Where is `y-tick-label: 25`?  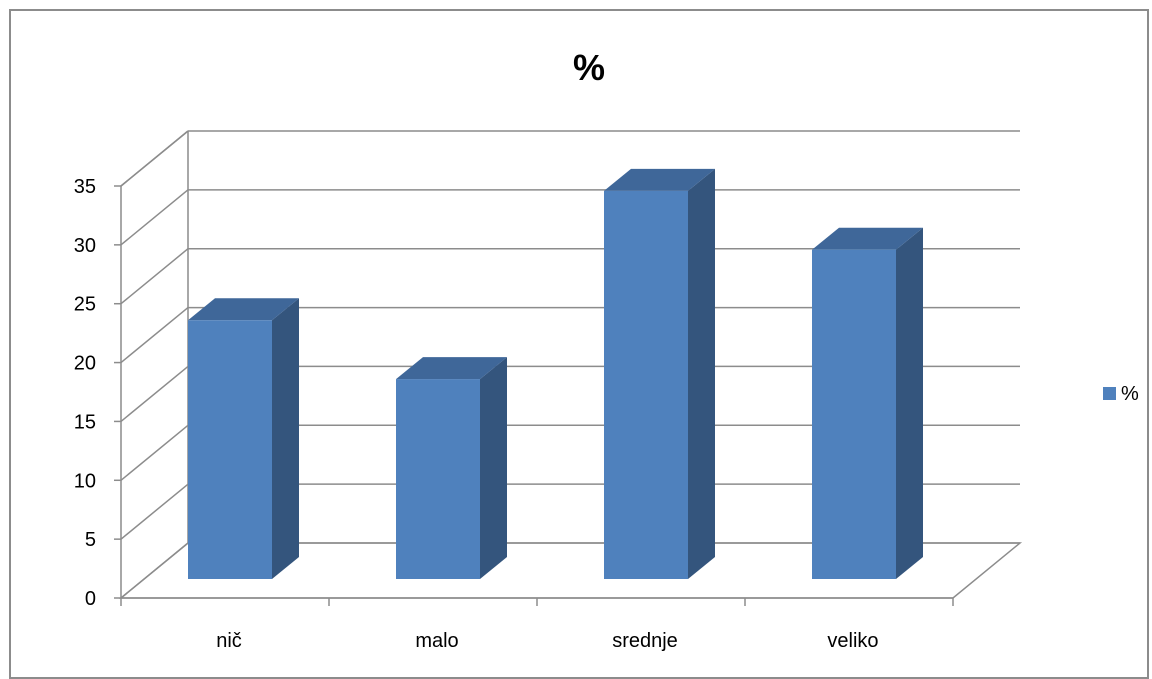
y-tick-label: 25 is located at coordinates (85, 305).